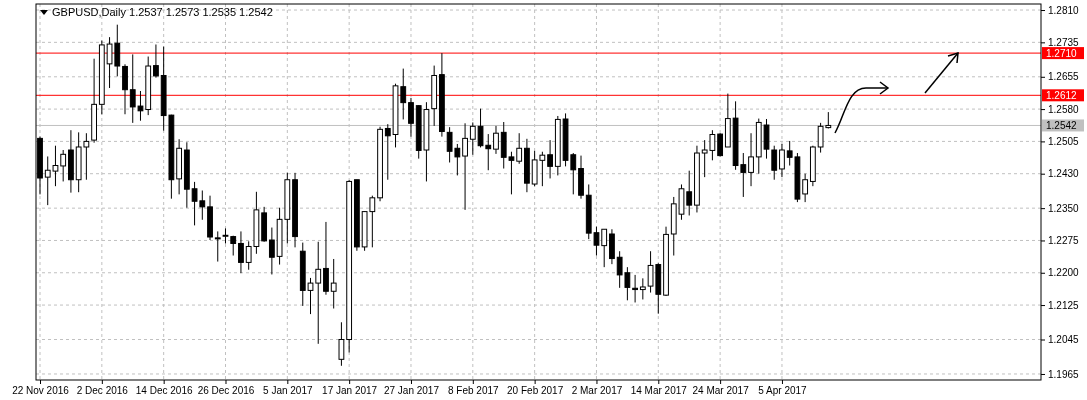  What do you see at coordinates (1064, 43) in the screenshot?
I see `y-tick-label: 1.2735` at bounding box center [1064, 43].